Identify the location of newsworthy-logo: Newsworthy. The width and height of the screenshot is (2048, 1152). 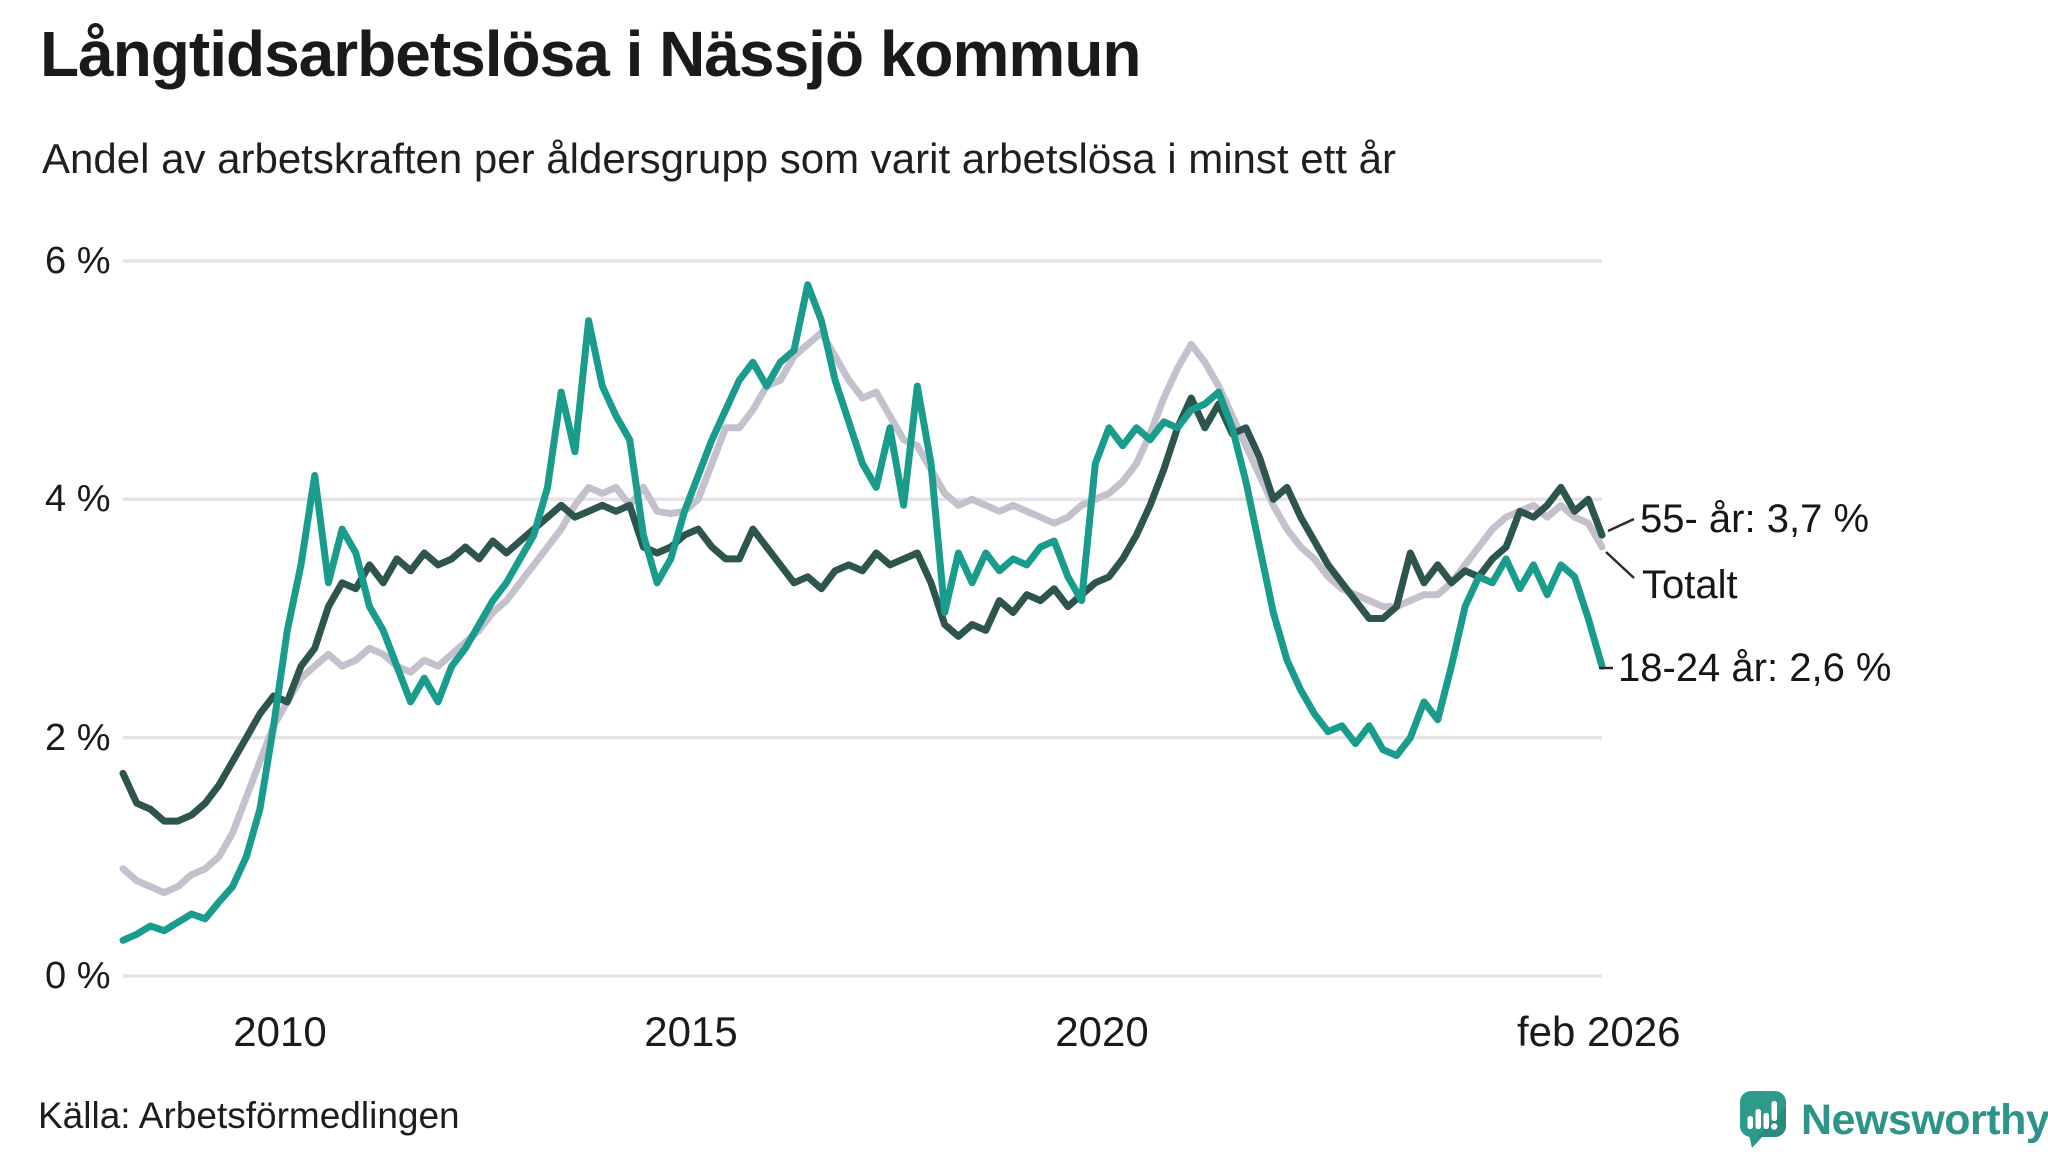
(1894, 1119).